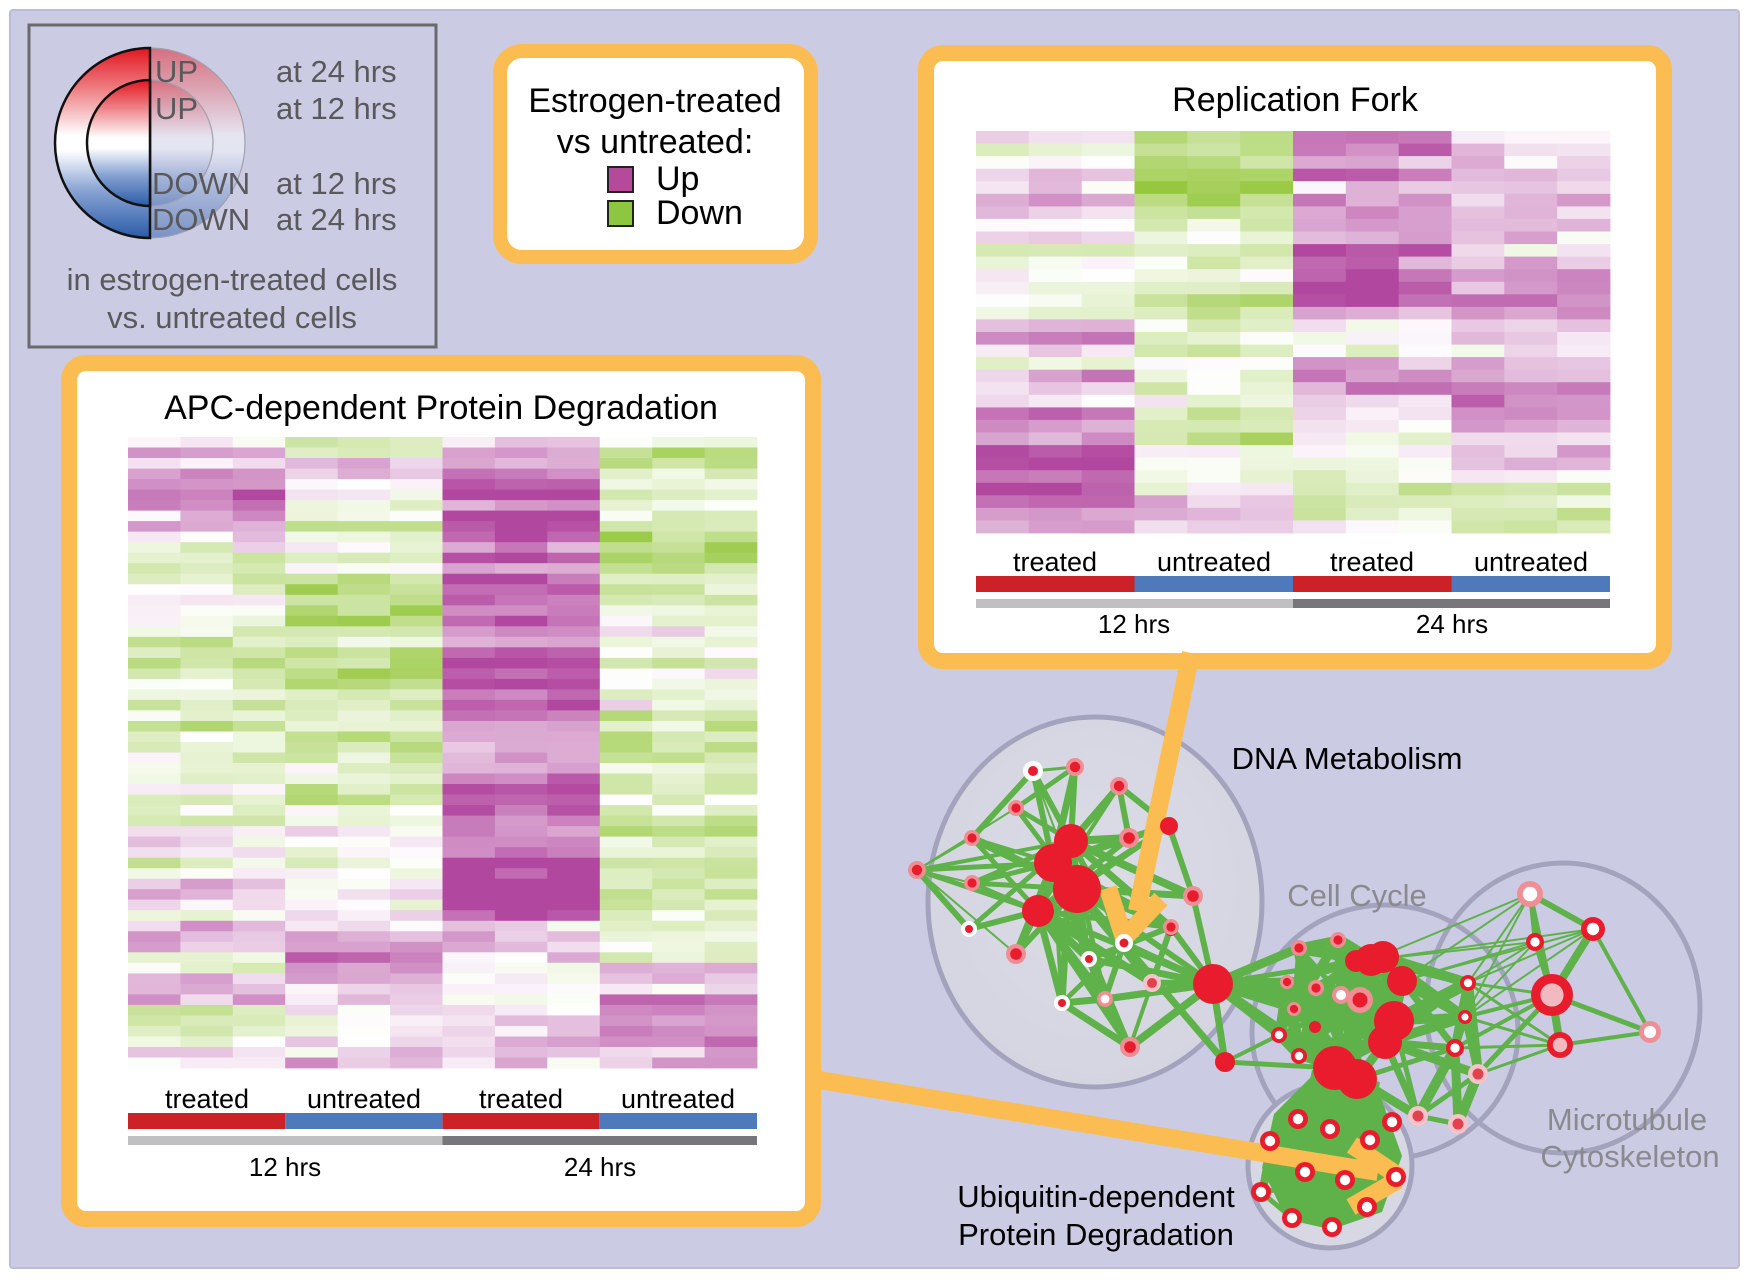 This screenshot has width=1750, height=1284. What do you see at coordinates (654, 101) in the screenshot?
I see `svg-text: Estrogen-treated` at bounding box center [654, 101].